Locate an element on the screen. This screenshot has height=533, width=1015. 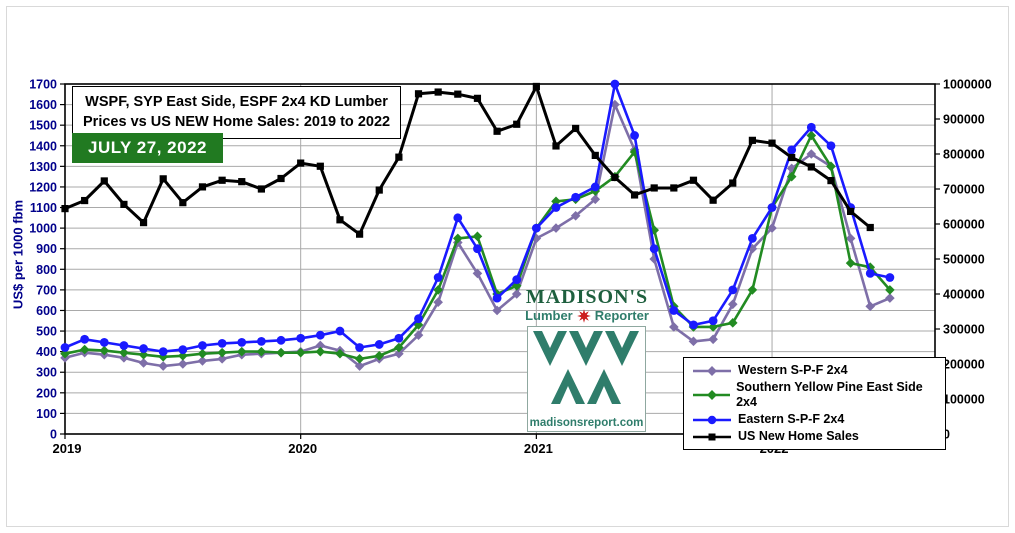
legend-item-syp-east-side-2x4: Southern Yellow Pine East Side 2x4 is located at coordinates (814, 395).